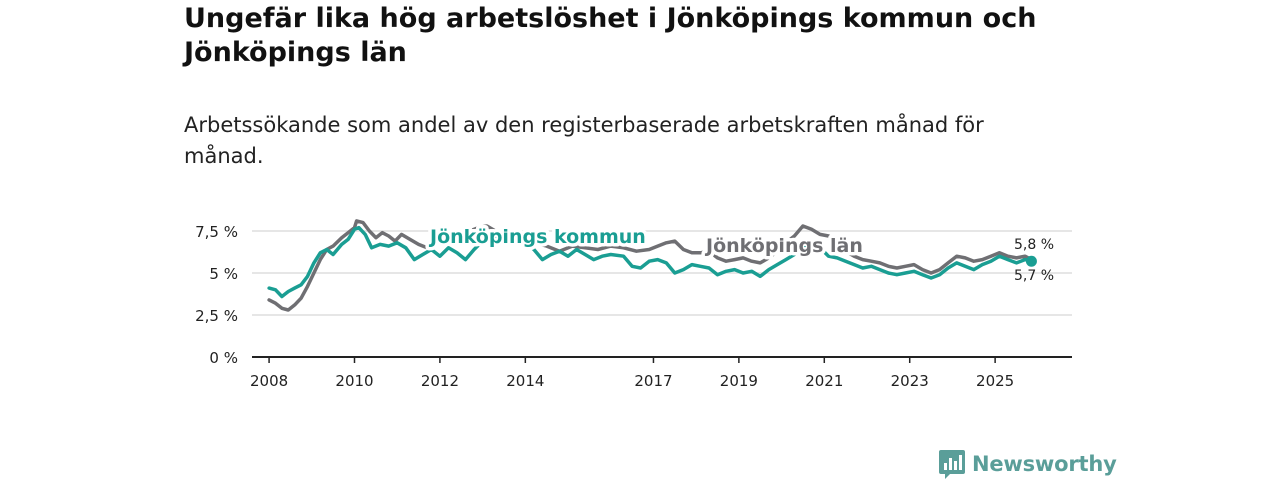 Image resolution: width=1280 pixels, height=480 pixels. What do you see at coordinates (739, 381) in the screenshot?
I see `x-tick-label: 2019` at bounding box center [739, 381].